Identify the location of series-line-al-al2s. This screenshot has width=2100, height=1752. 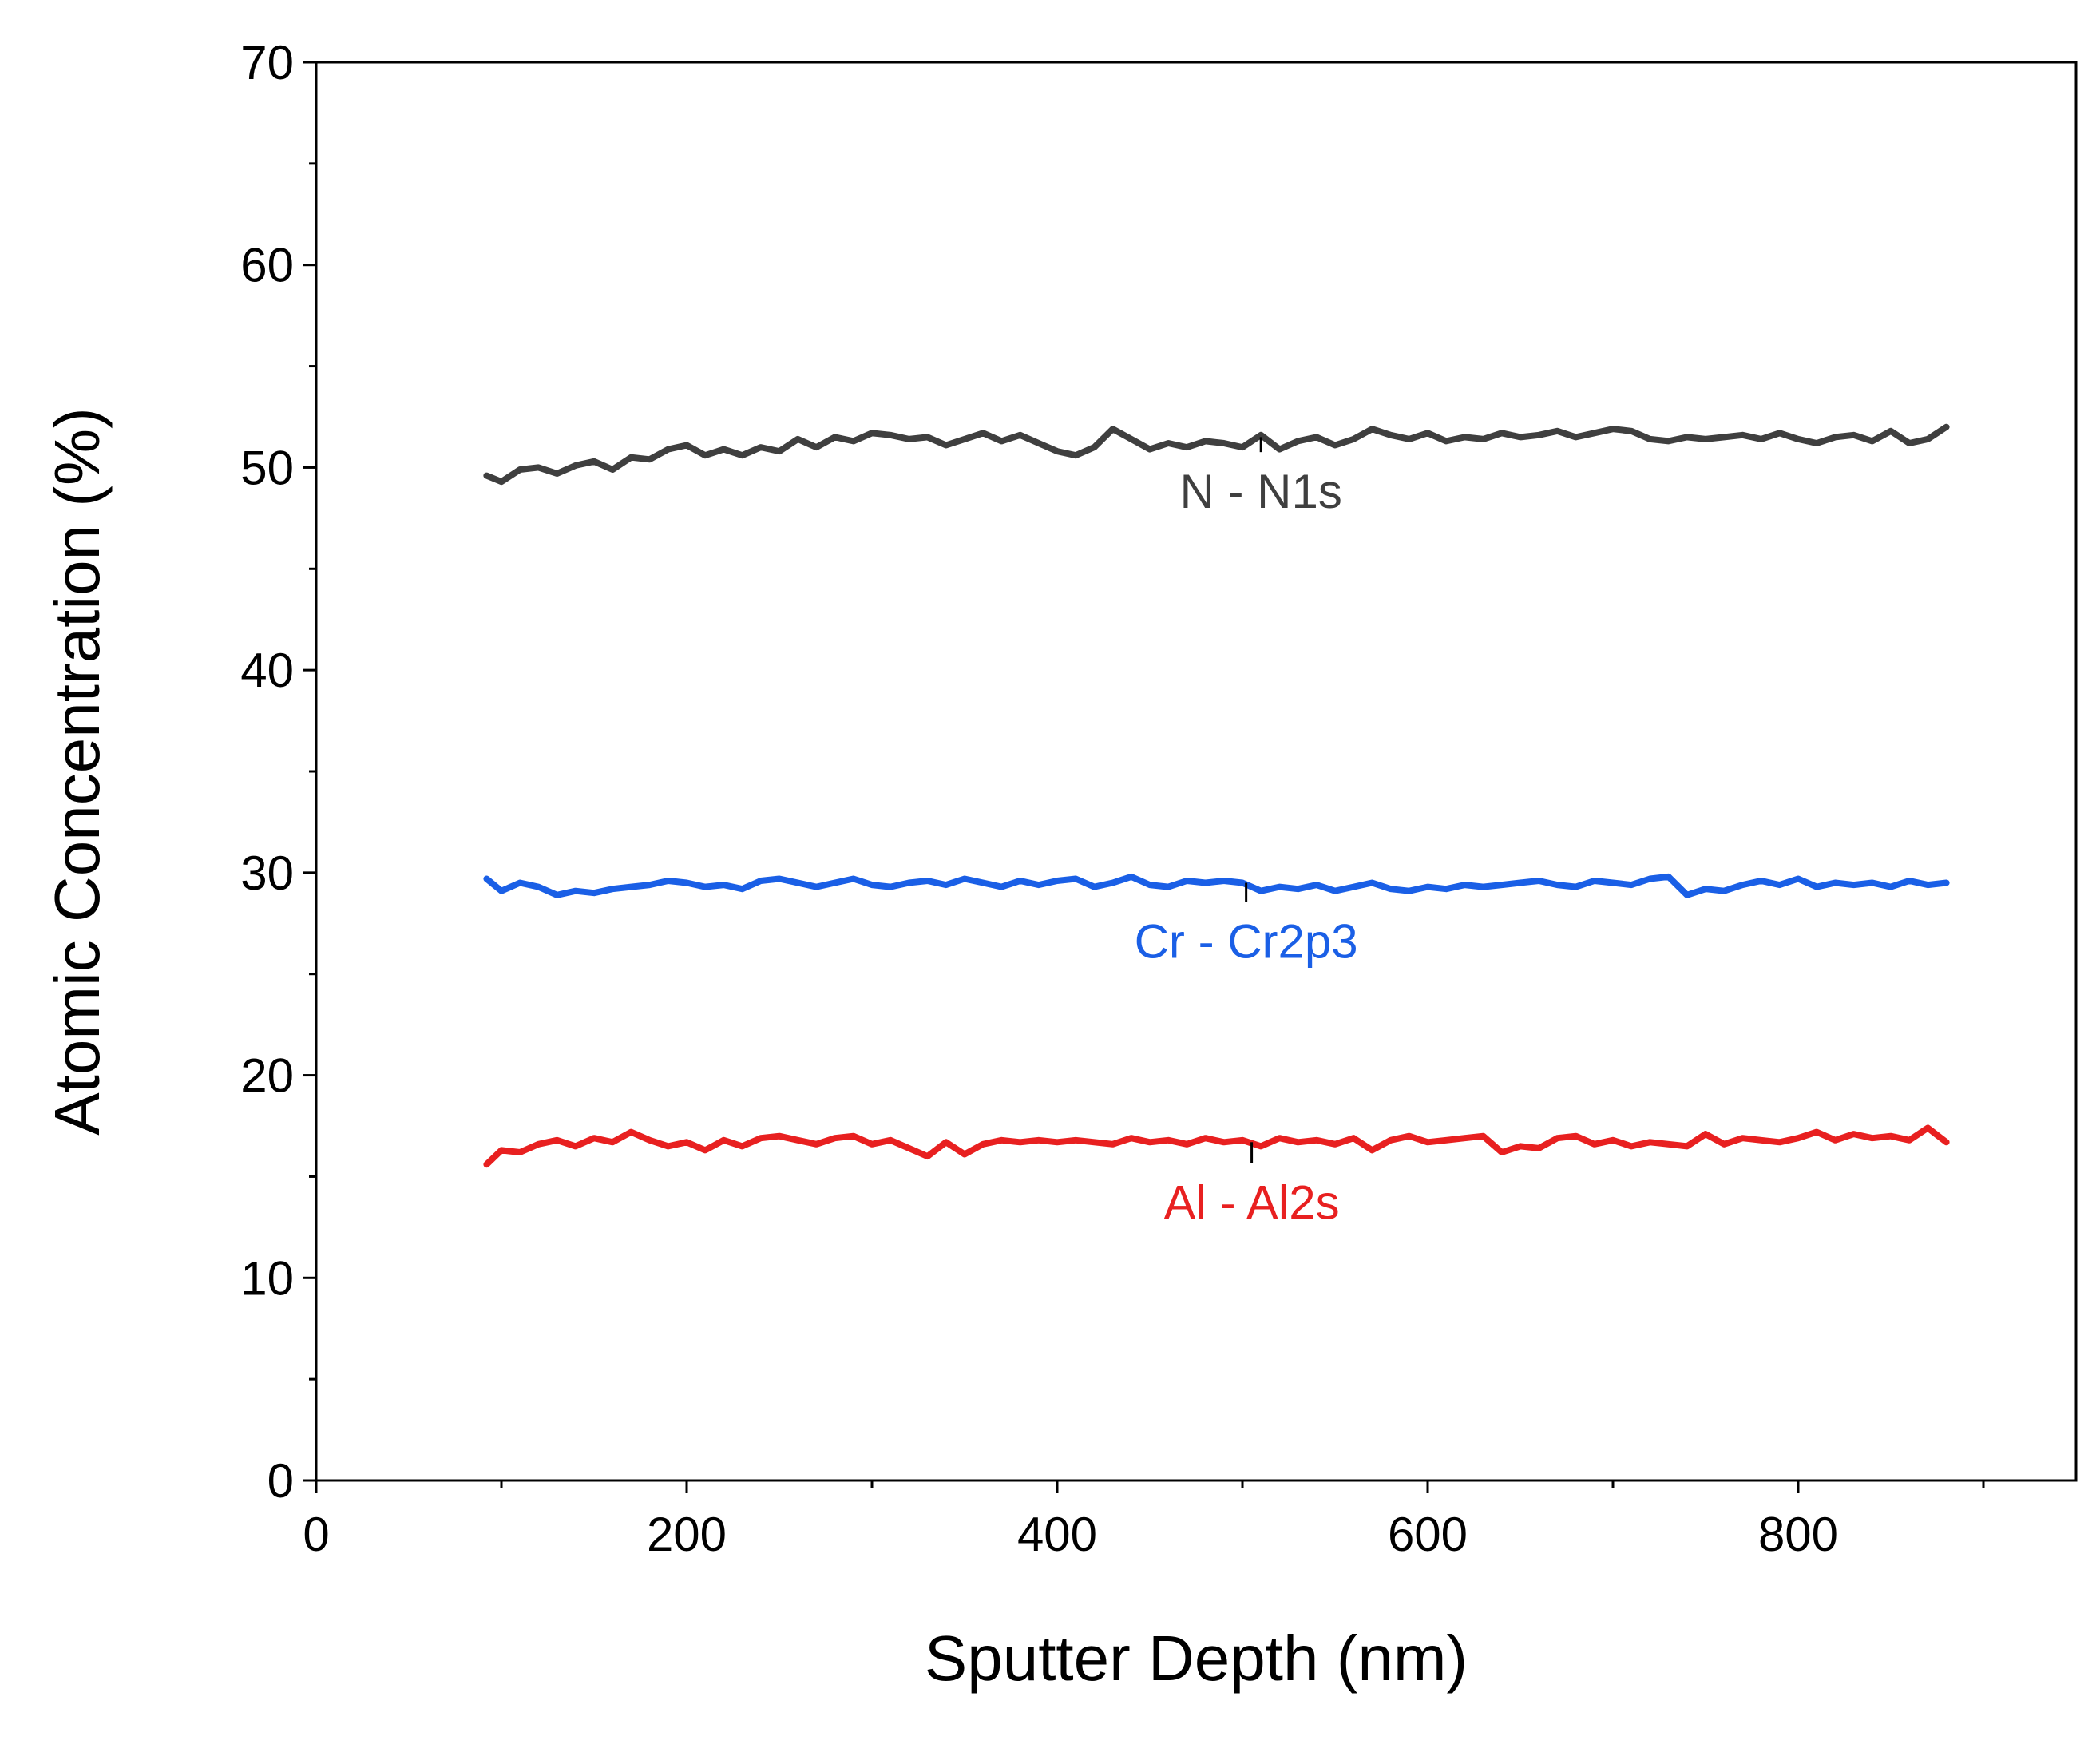
(1216, 1146).